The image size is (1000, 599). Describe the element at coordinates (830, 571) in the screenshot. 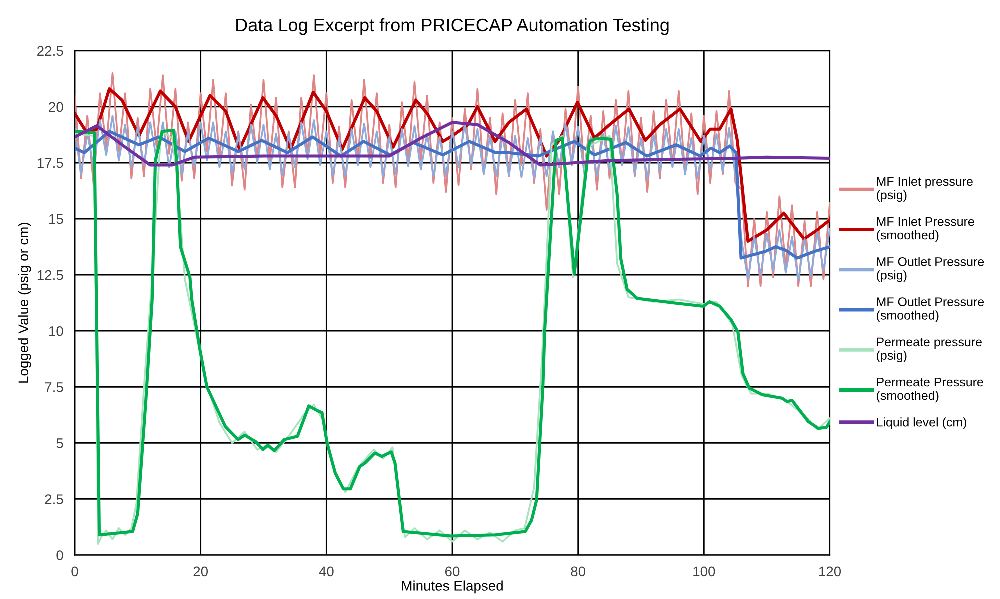

I see `x-tick-label: 120` at that location.